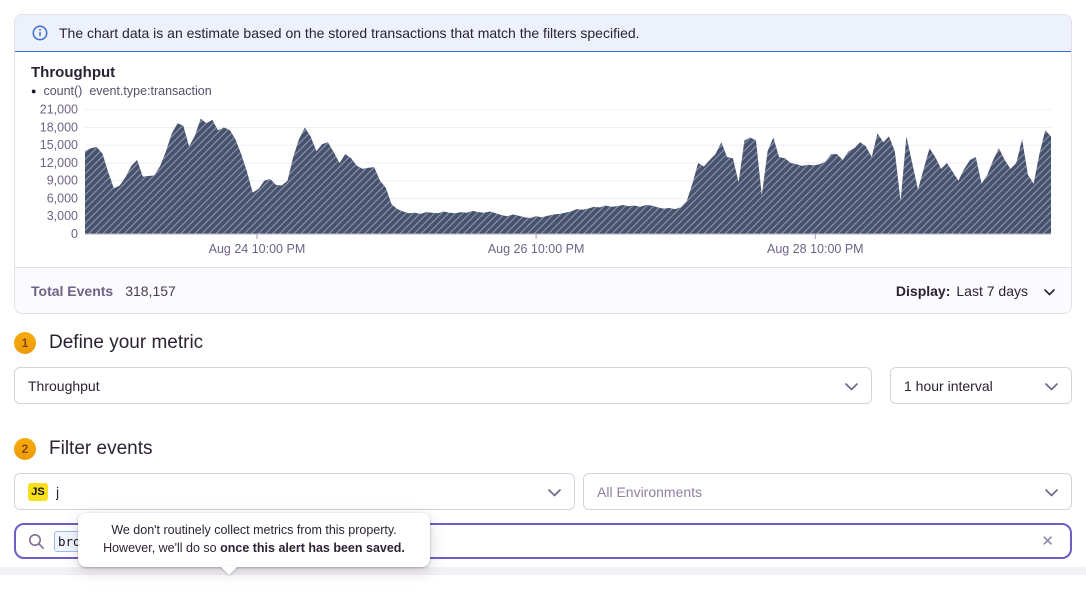 This screenshot has height=602, width=1086. I want to click on display-label: Display:, so click(923, 290).